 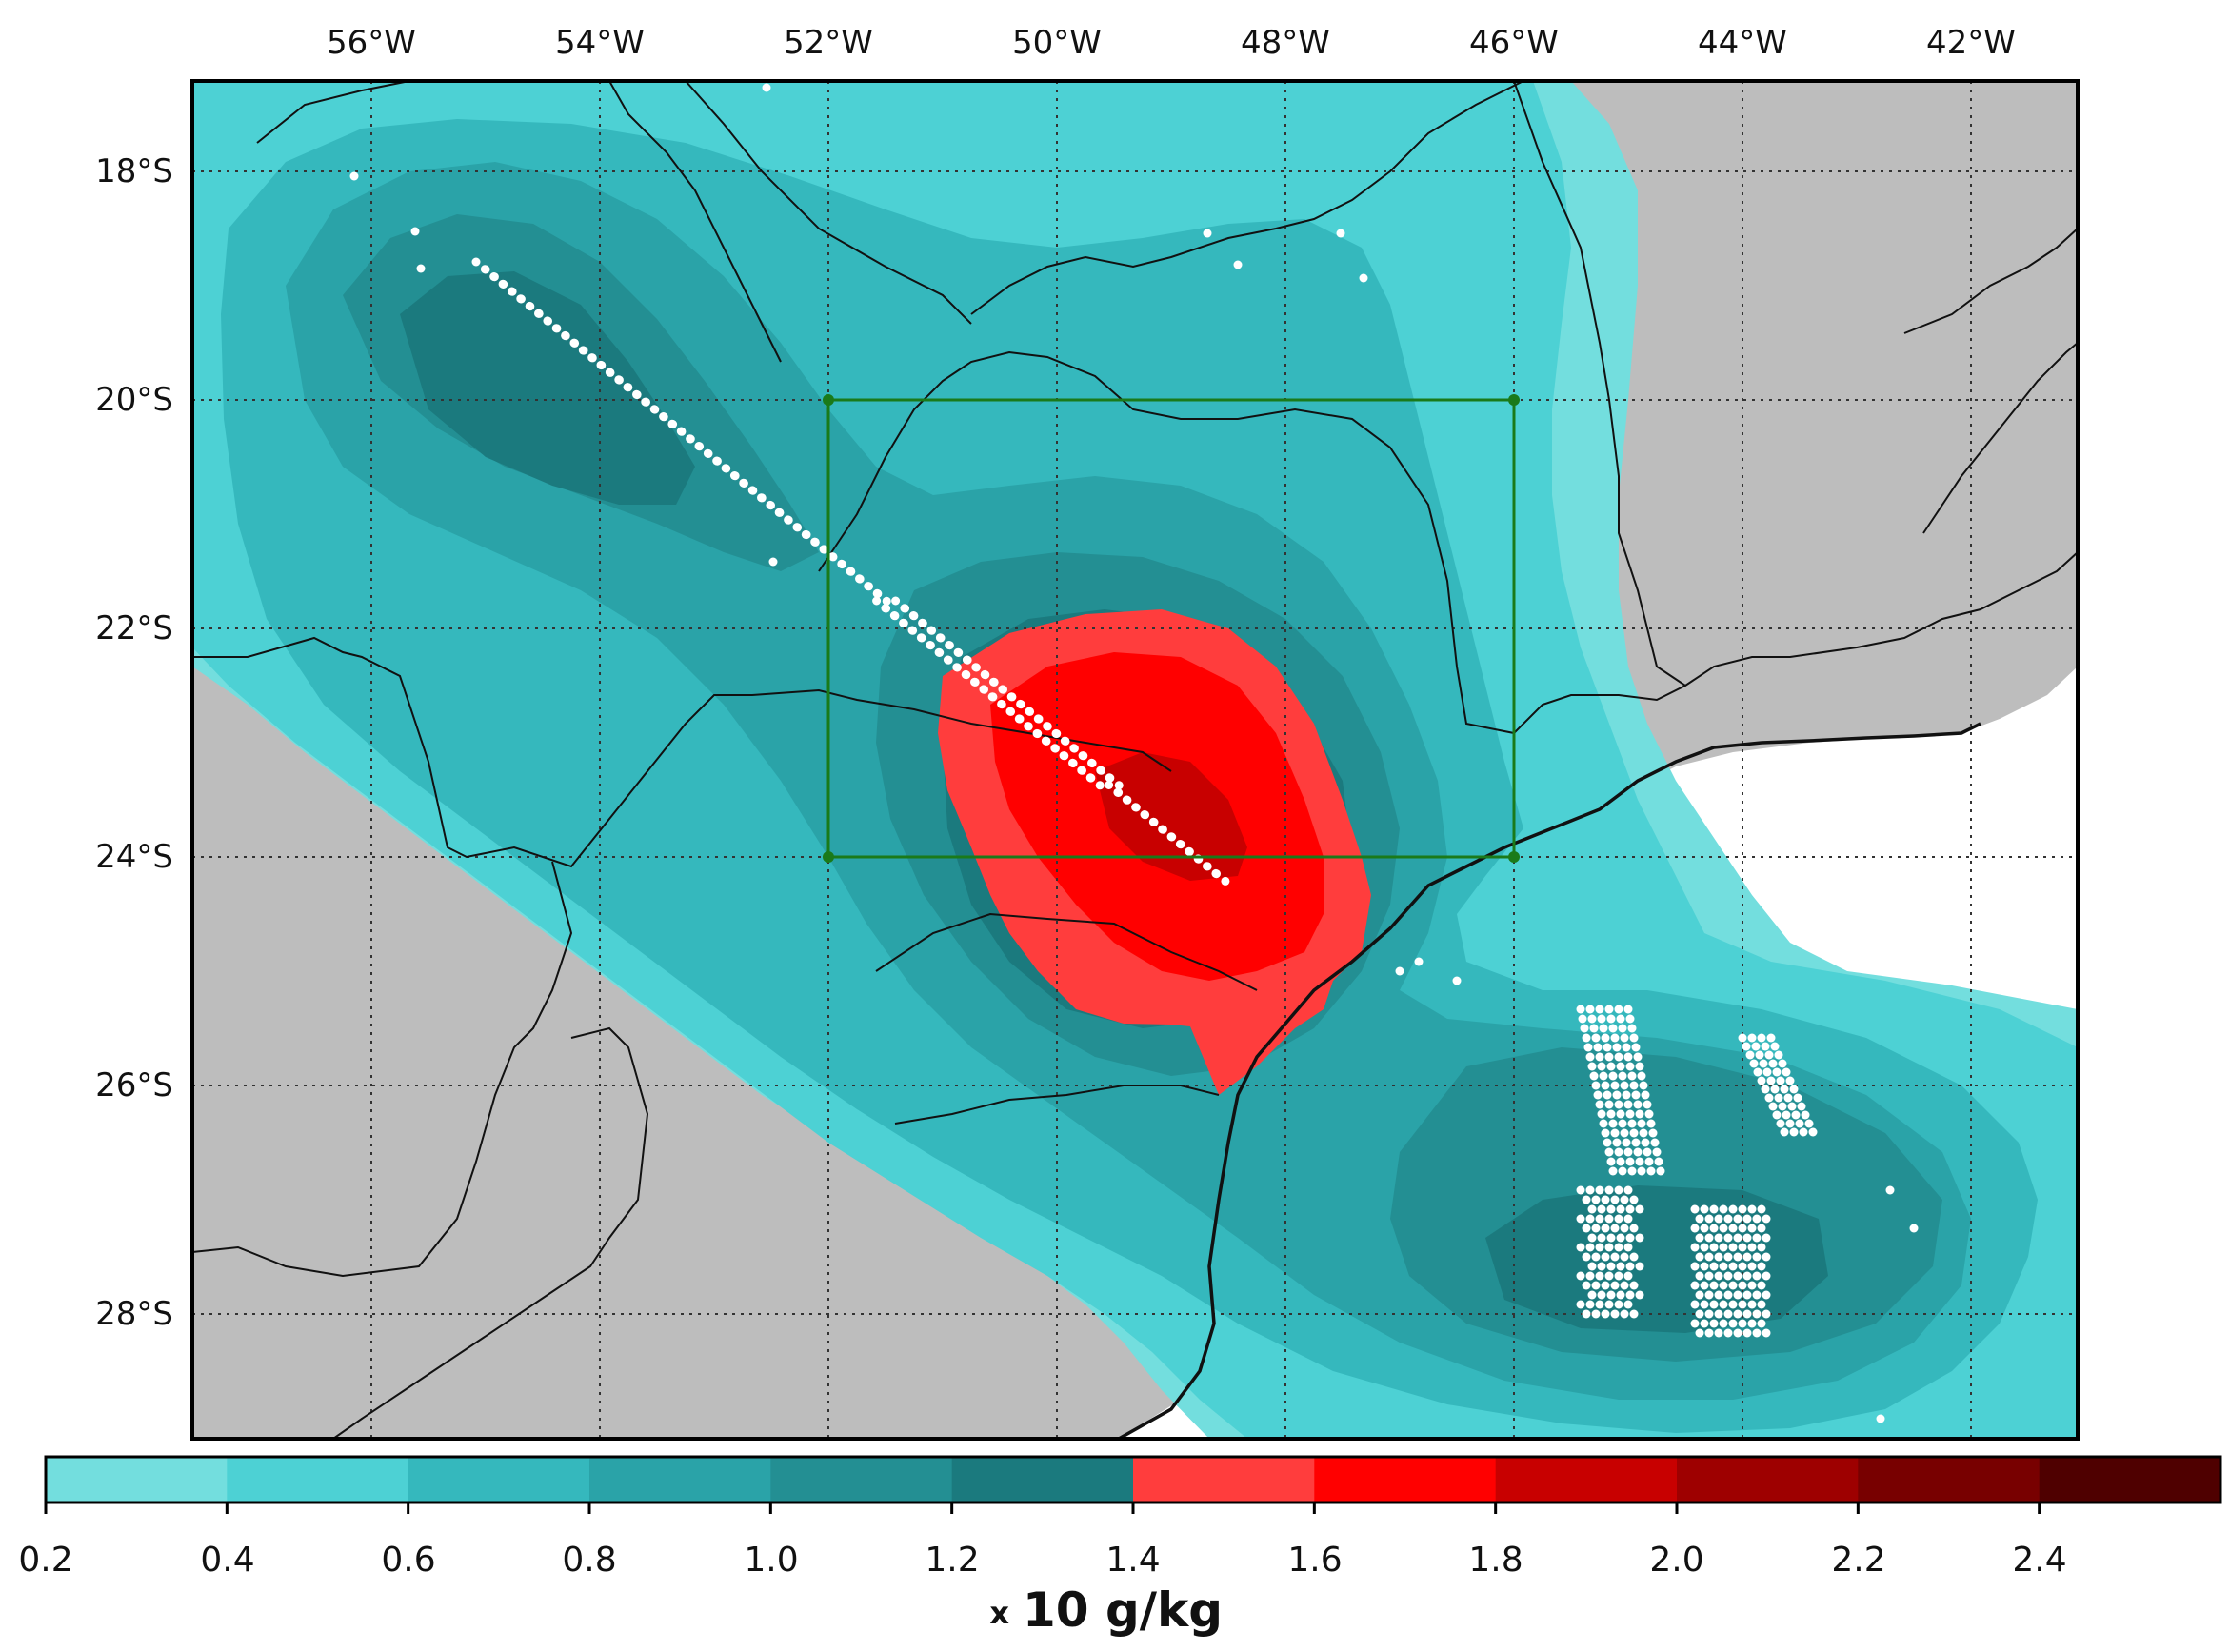 I want to click on state-border-mg, so click(x=1247, y=198).